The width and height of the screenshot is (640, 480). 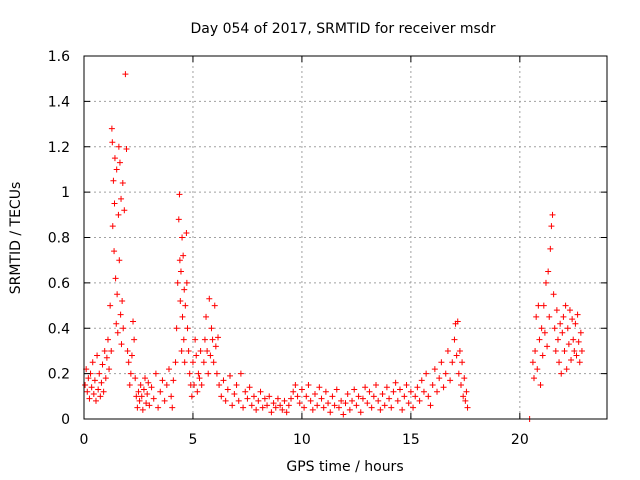 I want to click on y-tick-label: 0.8, so click(x=59, y=239).